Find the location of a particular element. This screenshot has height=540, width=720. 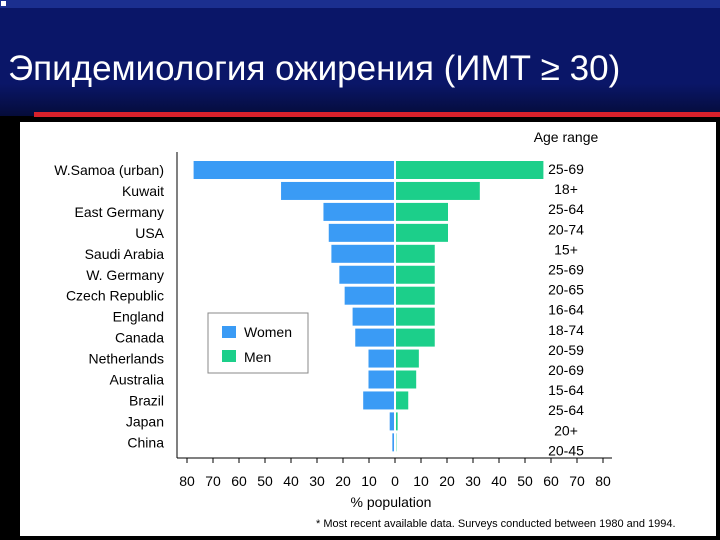

country-label: Czech Republic is located at coordinates (115, 296).